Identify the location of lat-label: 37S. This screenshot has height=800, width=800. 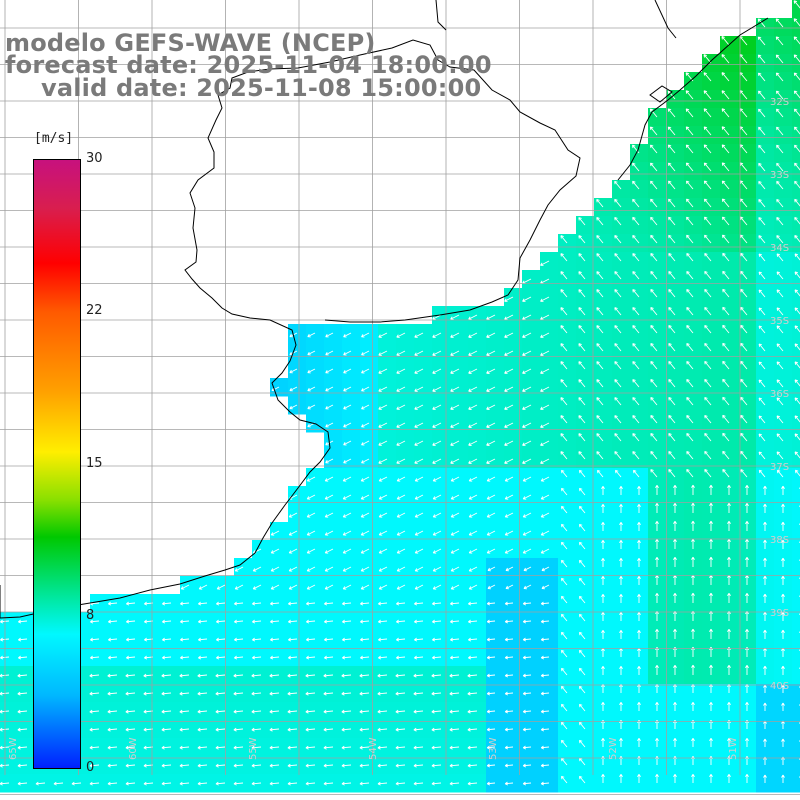
(779, 467).